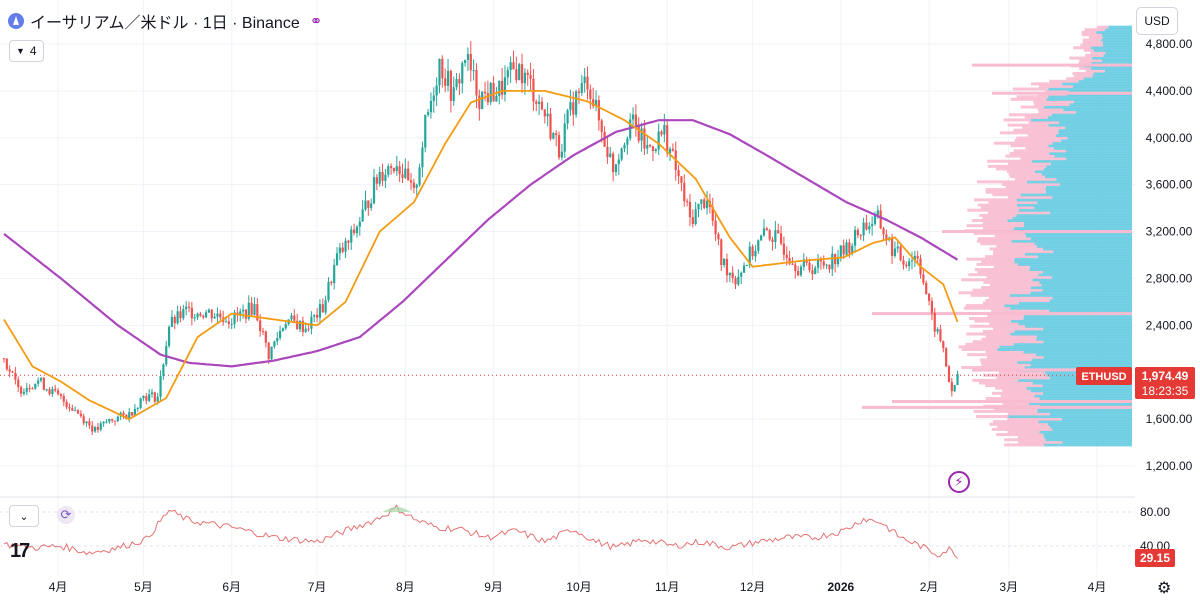 This screenshot has width=1200, height=602. What do you see at coordinates (959, 482) in the screenshot?
I see `lightning-icon: ⚡` at bounding box center [959, 482].